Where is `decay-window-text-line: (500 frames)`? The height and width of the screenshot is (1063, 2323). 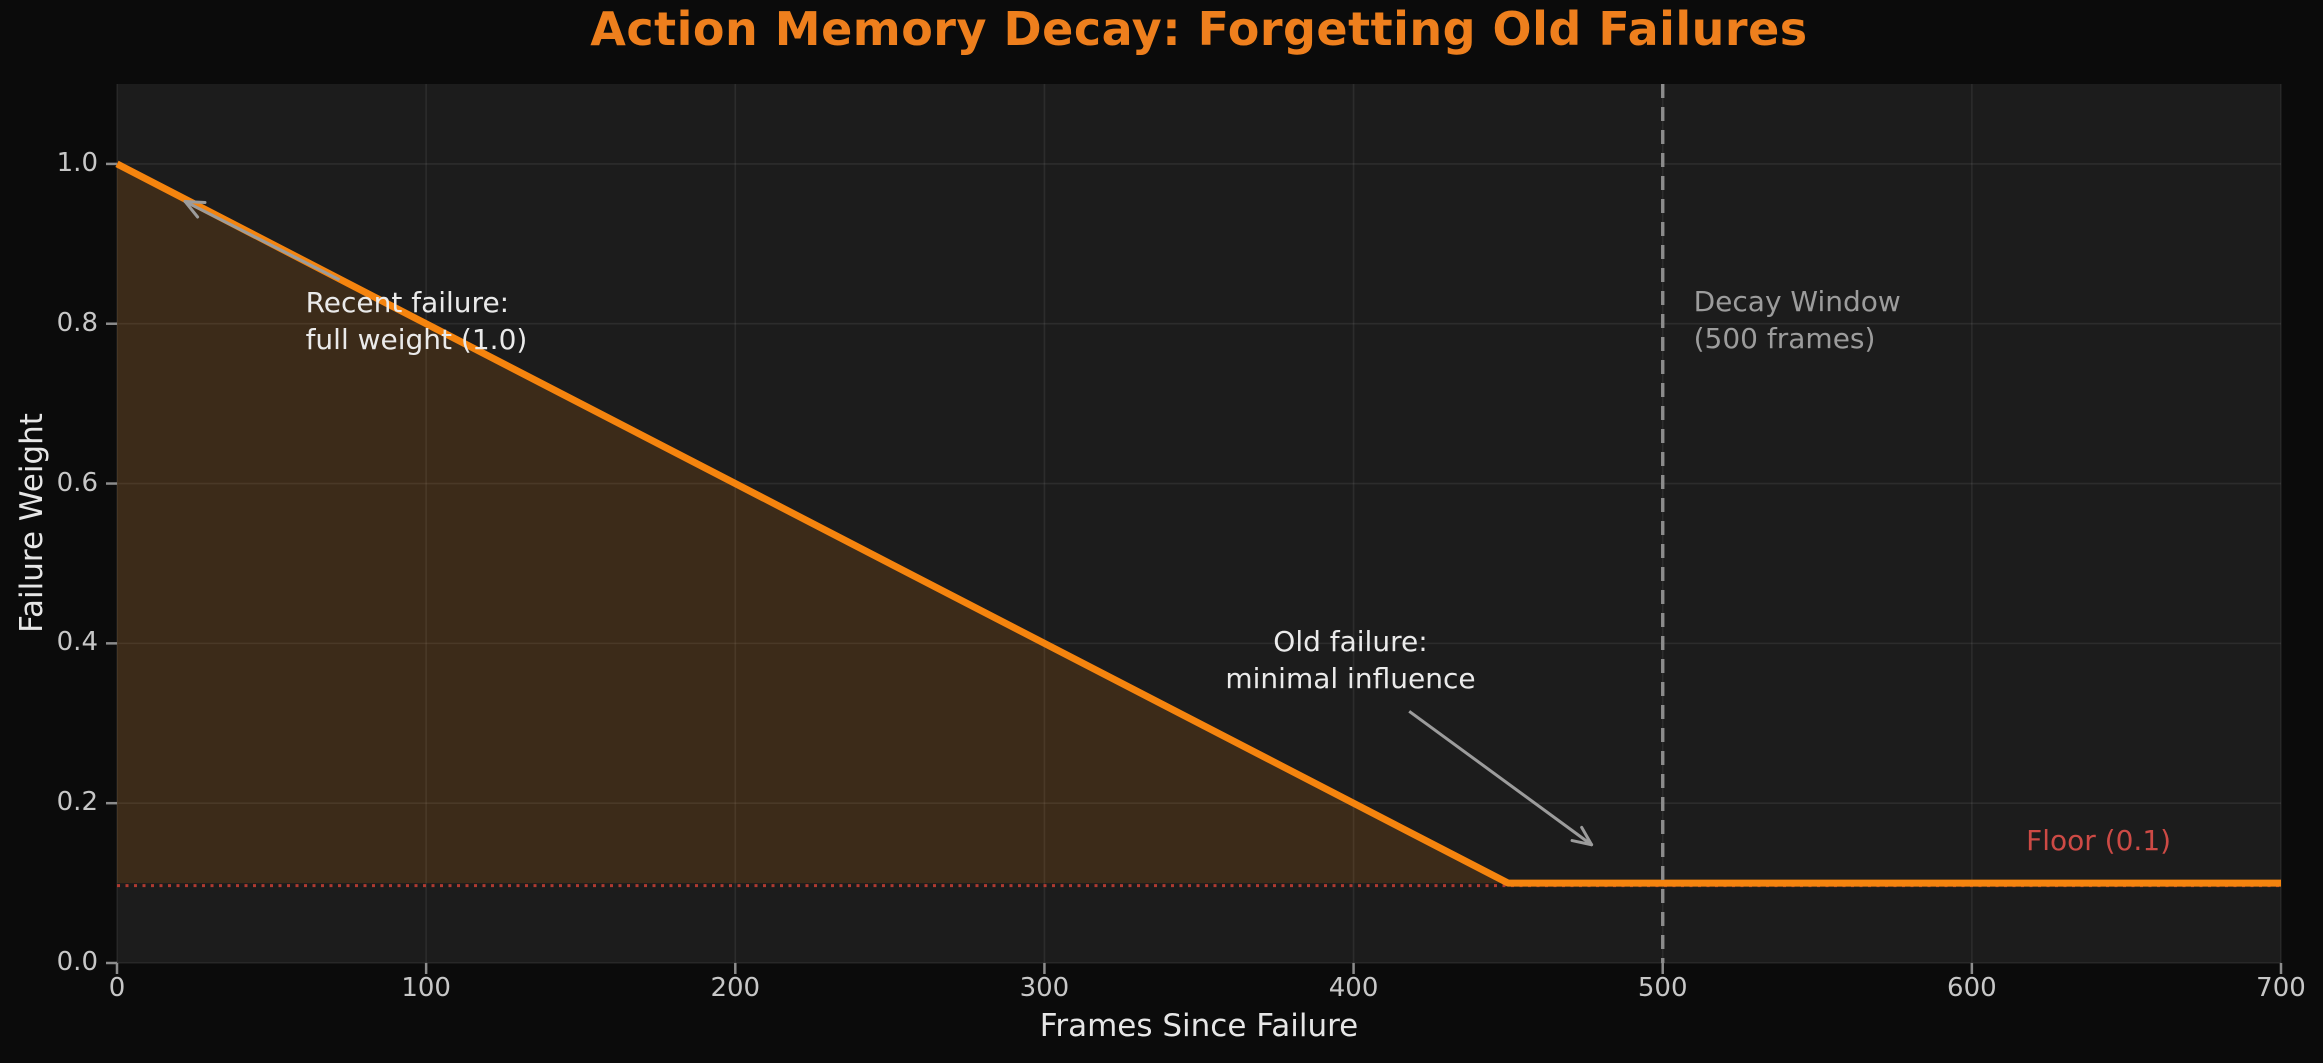
decay-window-text-line: (500 frames) is located at coordinates (1784, 339).